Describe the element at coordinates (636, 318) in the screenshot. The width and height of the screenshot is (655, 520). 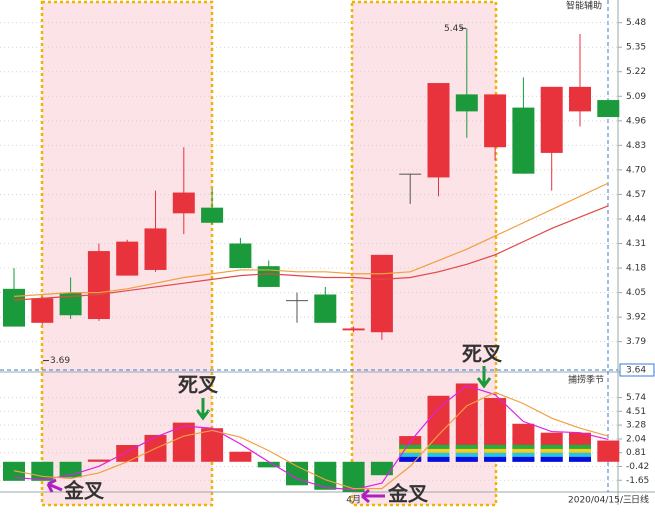
I see `y-tick-label: 3.92` at that location.